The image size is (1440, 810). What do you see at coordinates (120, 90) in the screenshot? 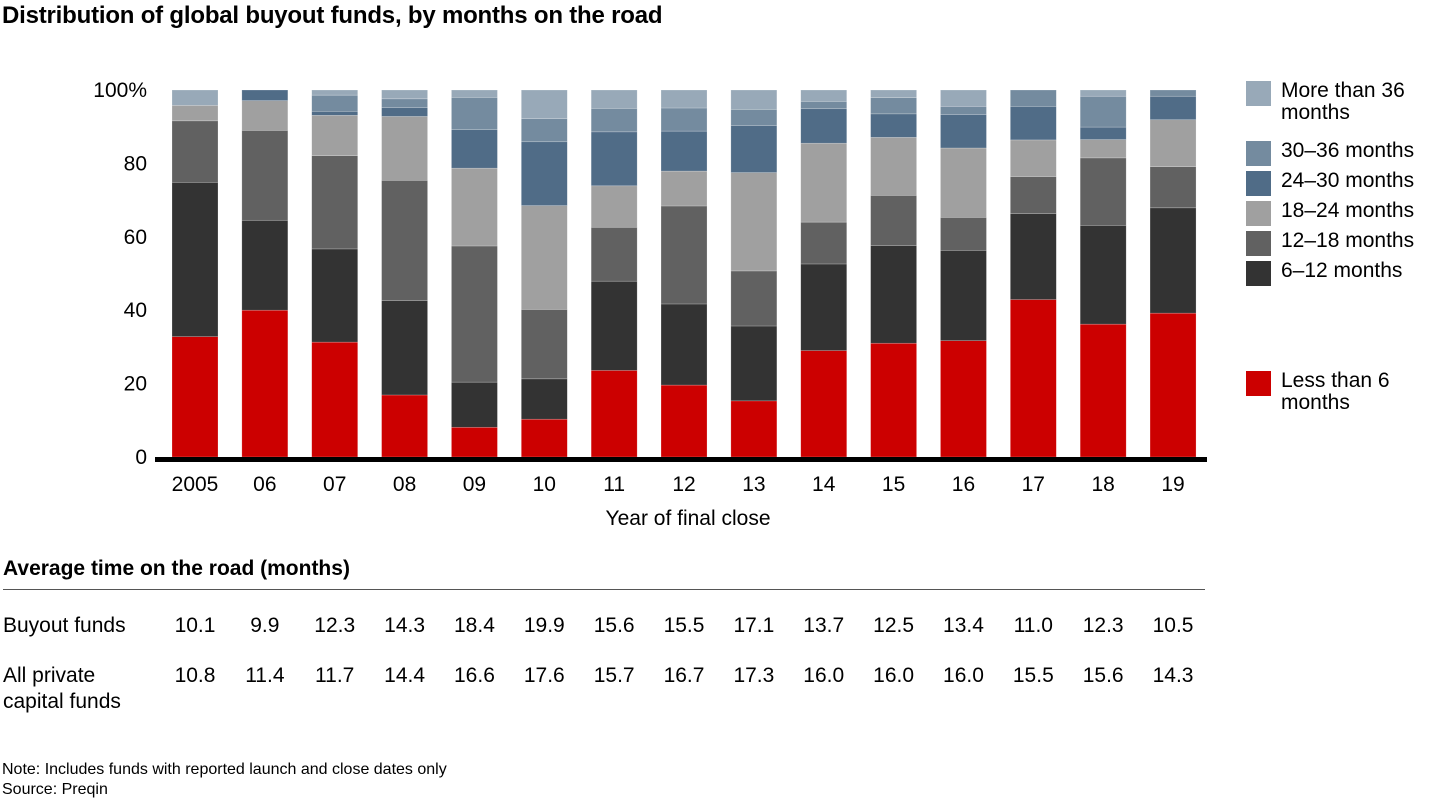
I see `y-tick-label: 100%` at bounding box center [120, 90].